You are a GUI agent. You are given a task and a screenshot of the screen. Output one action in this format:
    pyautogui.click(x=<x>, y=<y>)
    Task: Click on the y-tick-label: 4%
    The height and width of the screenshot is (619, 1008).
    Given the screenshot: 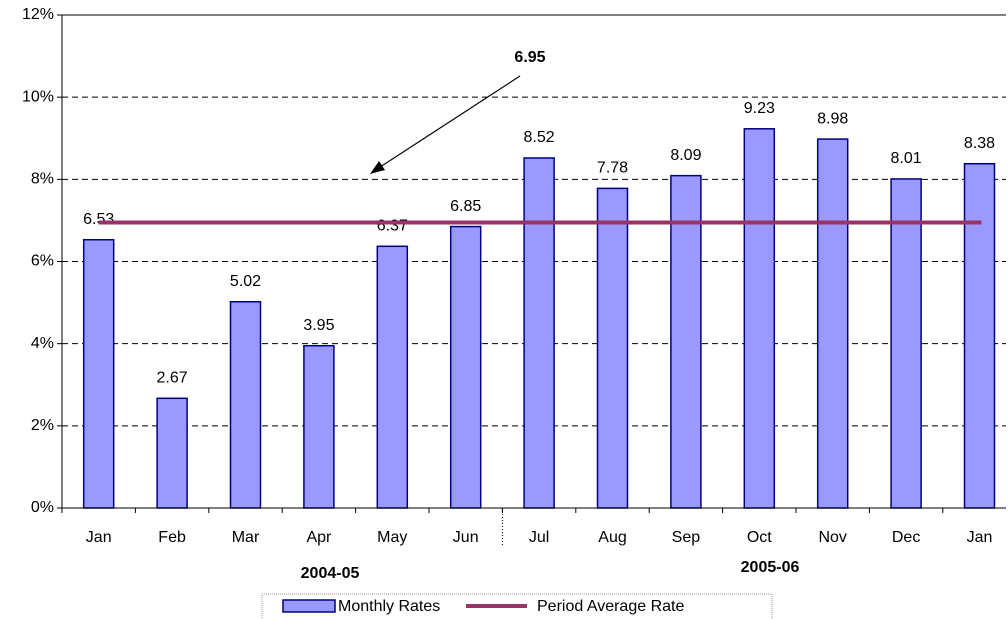 What is the action you would take?
    pyautogui.click(x=42, y=343)
    